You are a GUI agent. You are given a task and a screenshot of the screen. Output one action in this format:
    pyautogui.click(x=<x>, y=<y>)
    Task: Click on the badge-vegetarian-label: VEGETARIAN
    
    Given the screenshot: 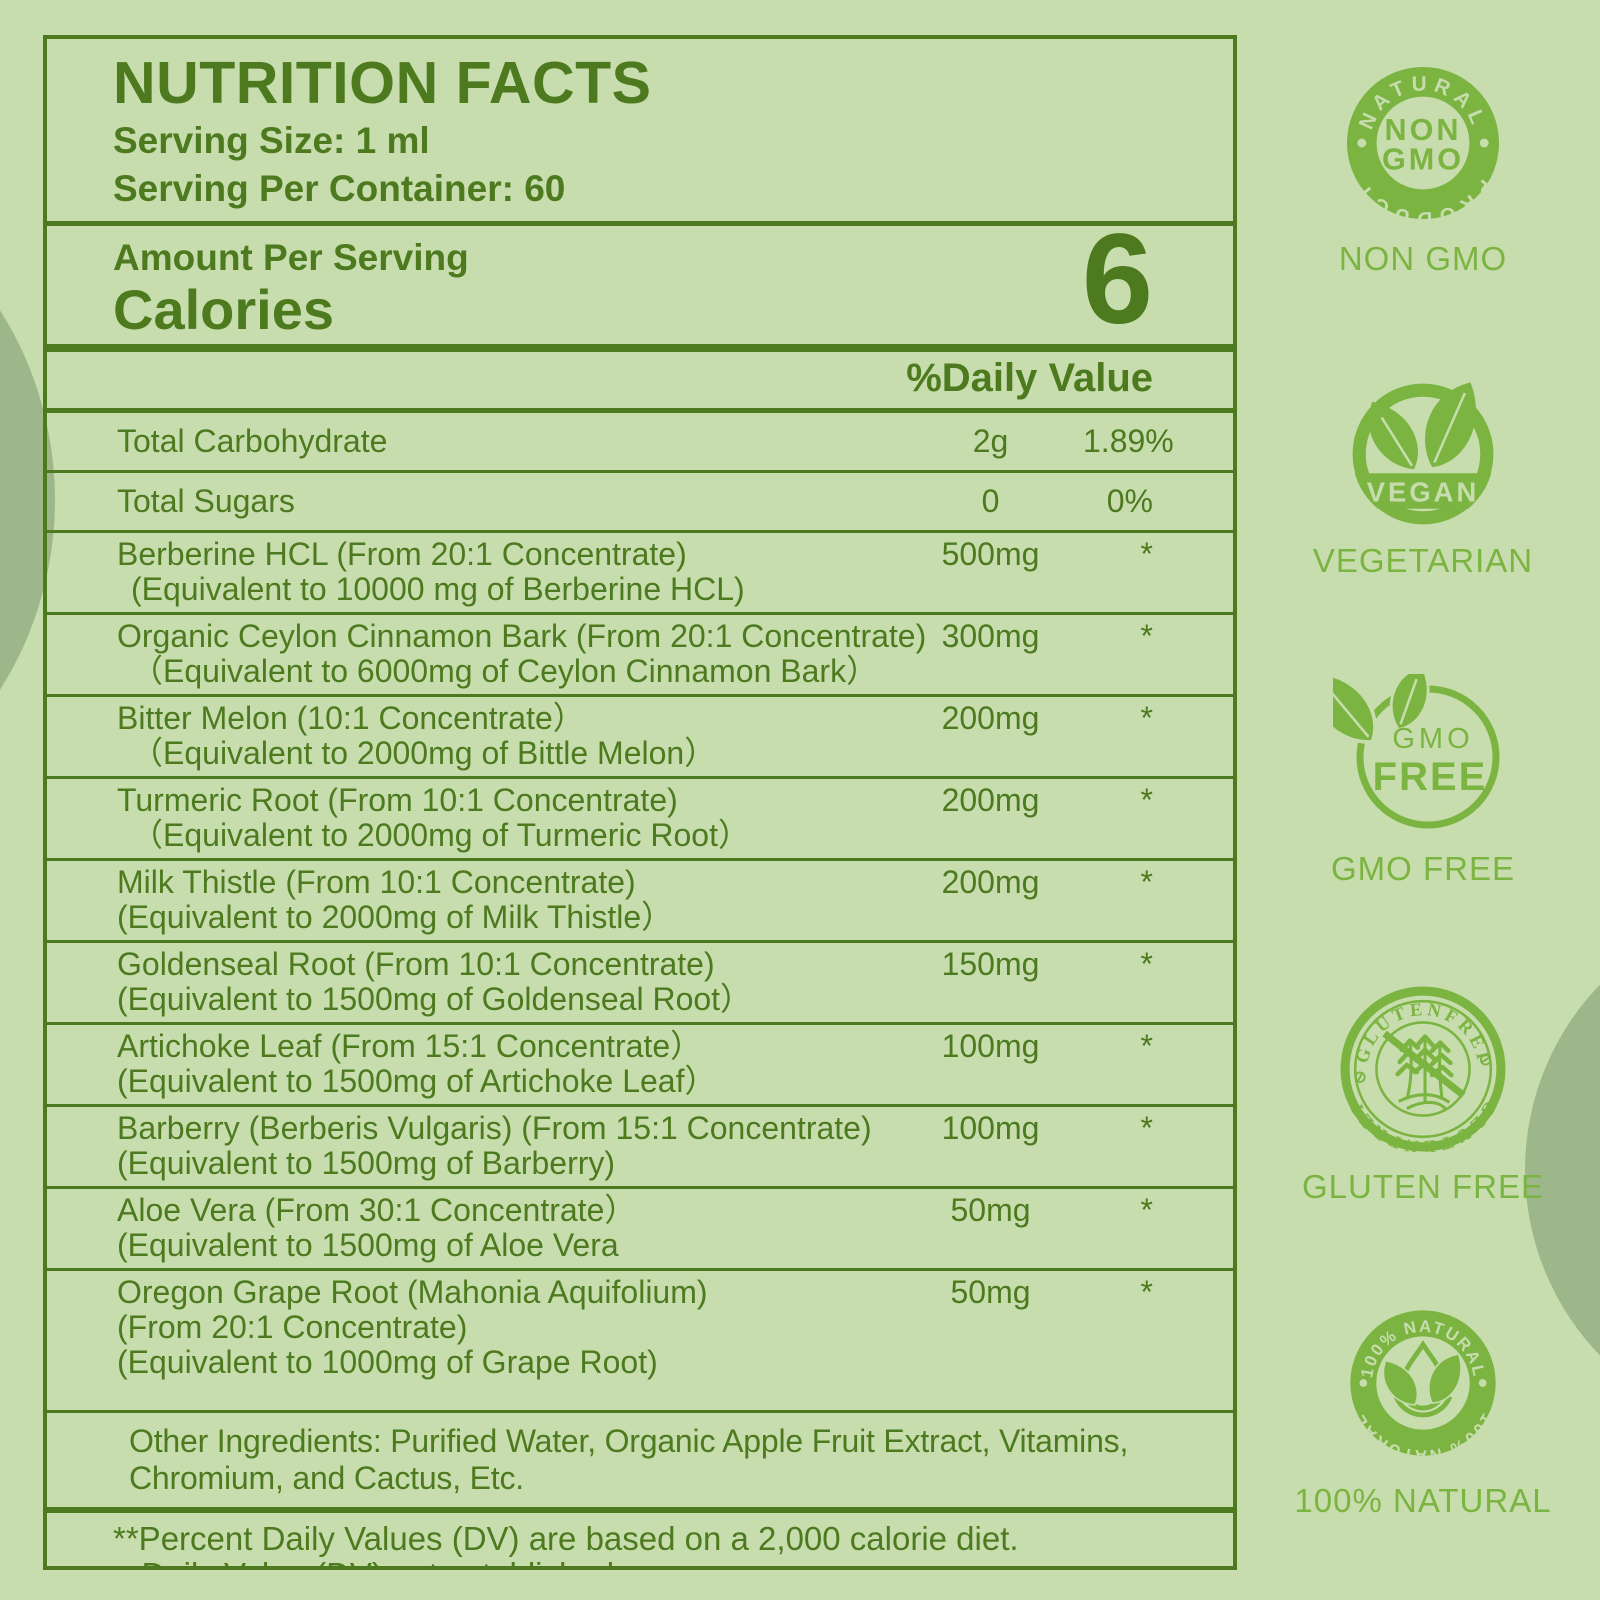 What is the action you would take?
    pyautogui.click(x=1423, y=560)
    